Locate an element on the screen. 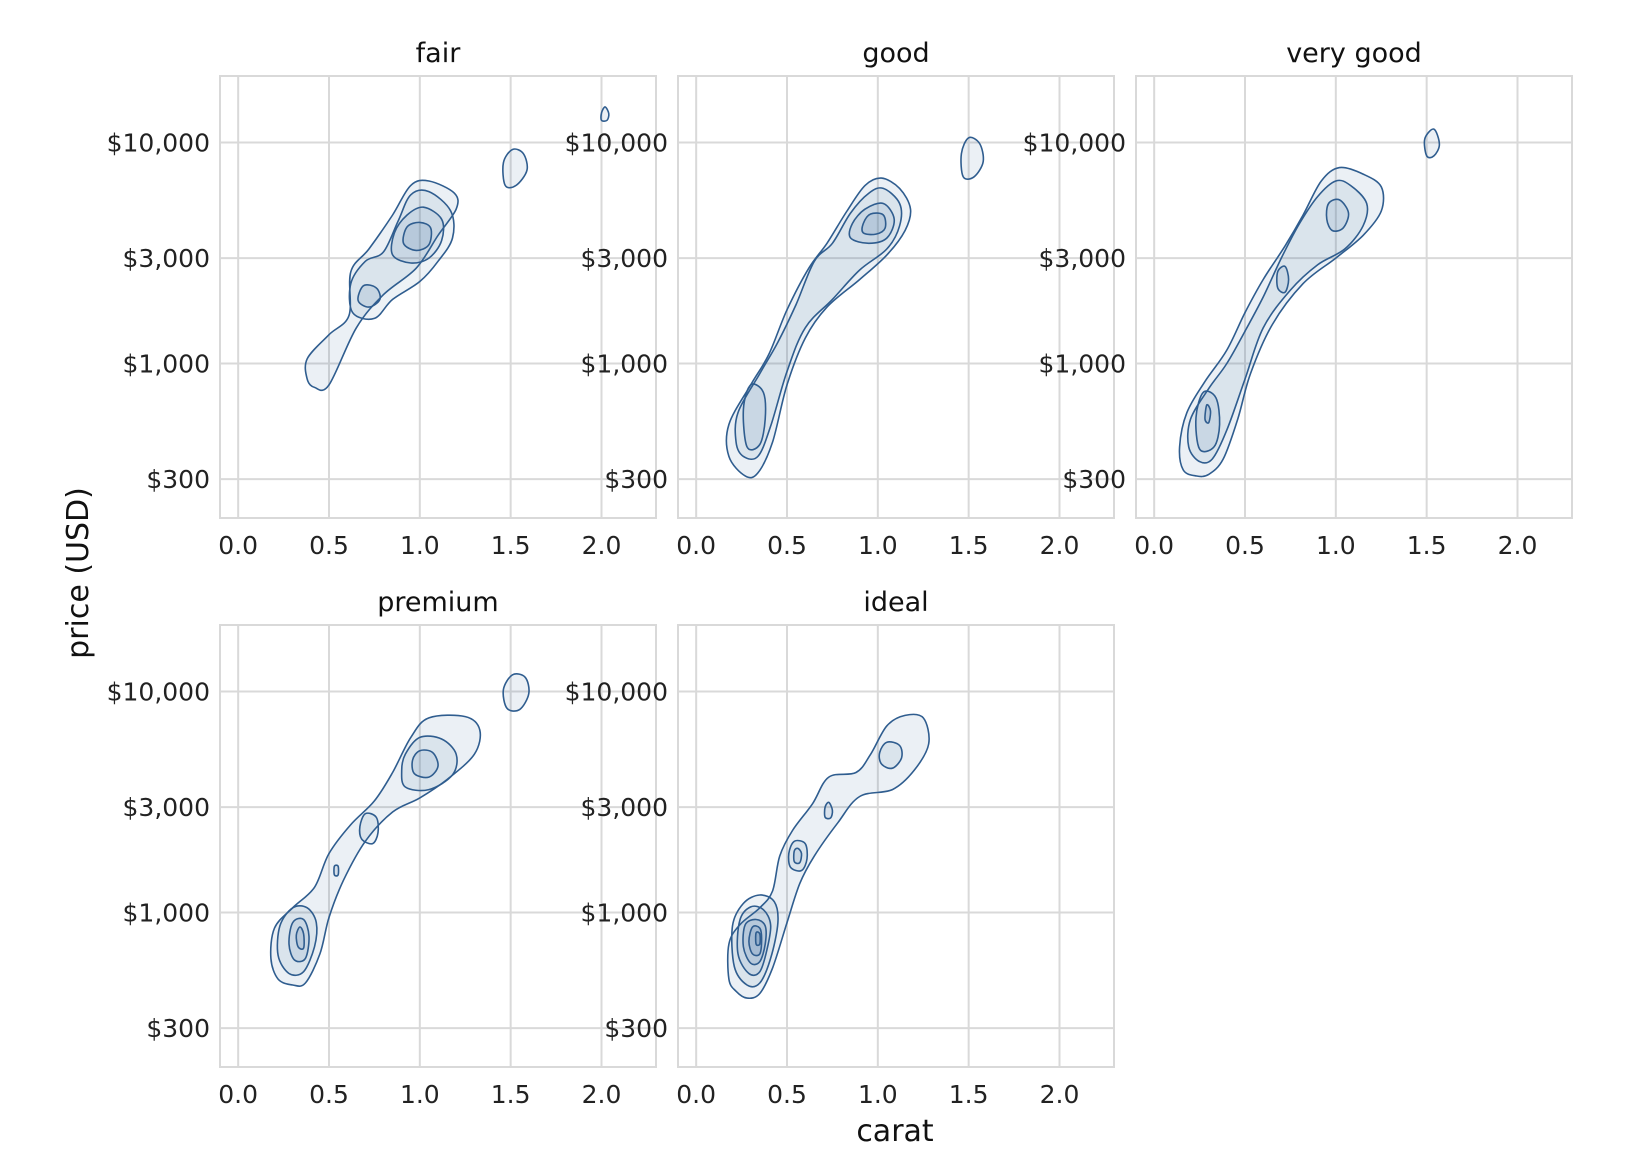 This screenshot has width=1640, height=1166. facet-title: premium is located at coordinates (437, 602).